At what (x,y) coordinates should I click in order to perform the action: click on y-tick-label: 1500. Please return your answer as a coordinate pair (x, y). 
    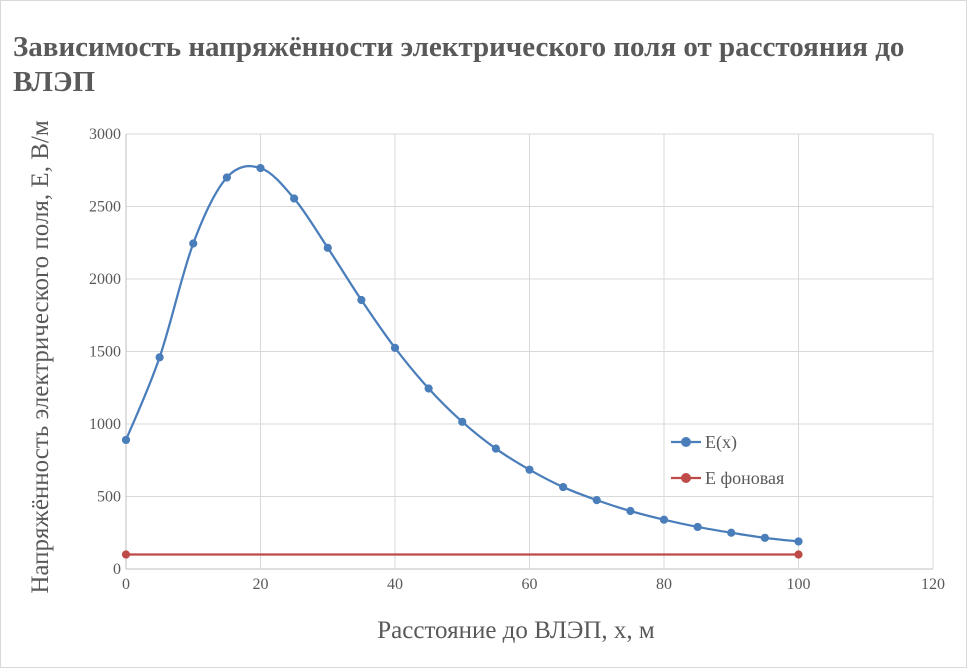
    Looking at the image, I should click on (105, 352).